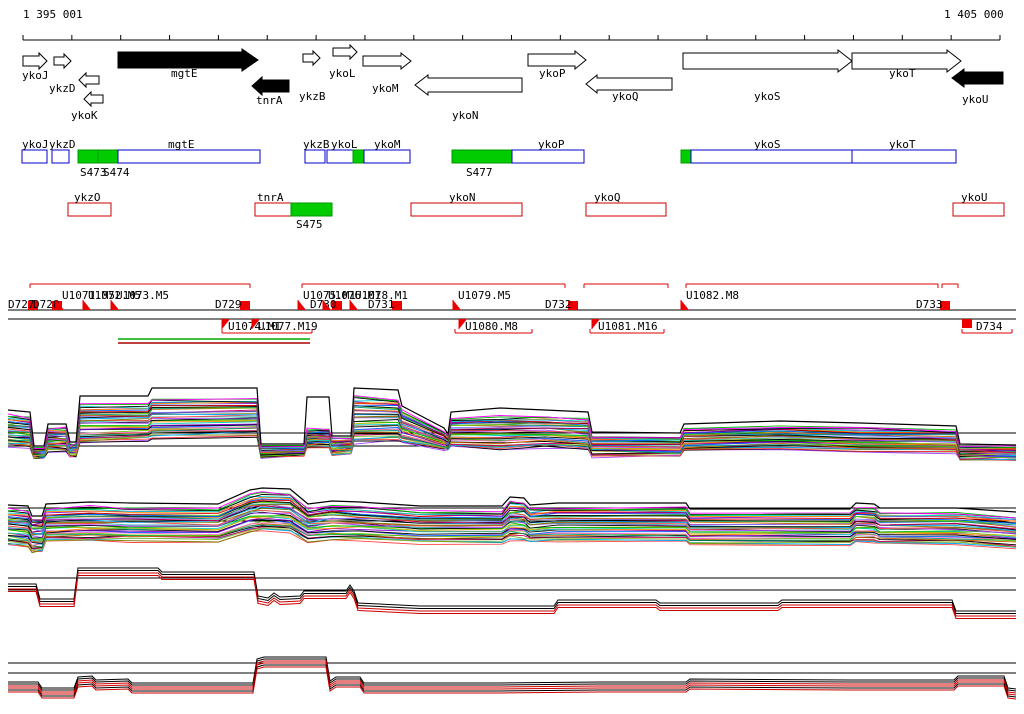 The height and width of the screenshot is (714, 1024). I want to click on gene-label-mgtE: mgtE, so click(184, 73).